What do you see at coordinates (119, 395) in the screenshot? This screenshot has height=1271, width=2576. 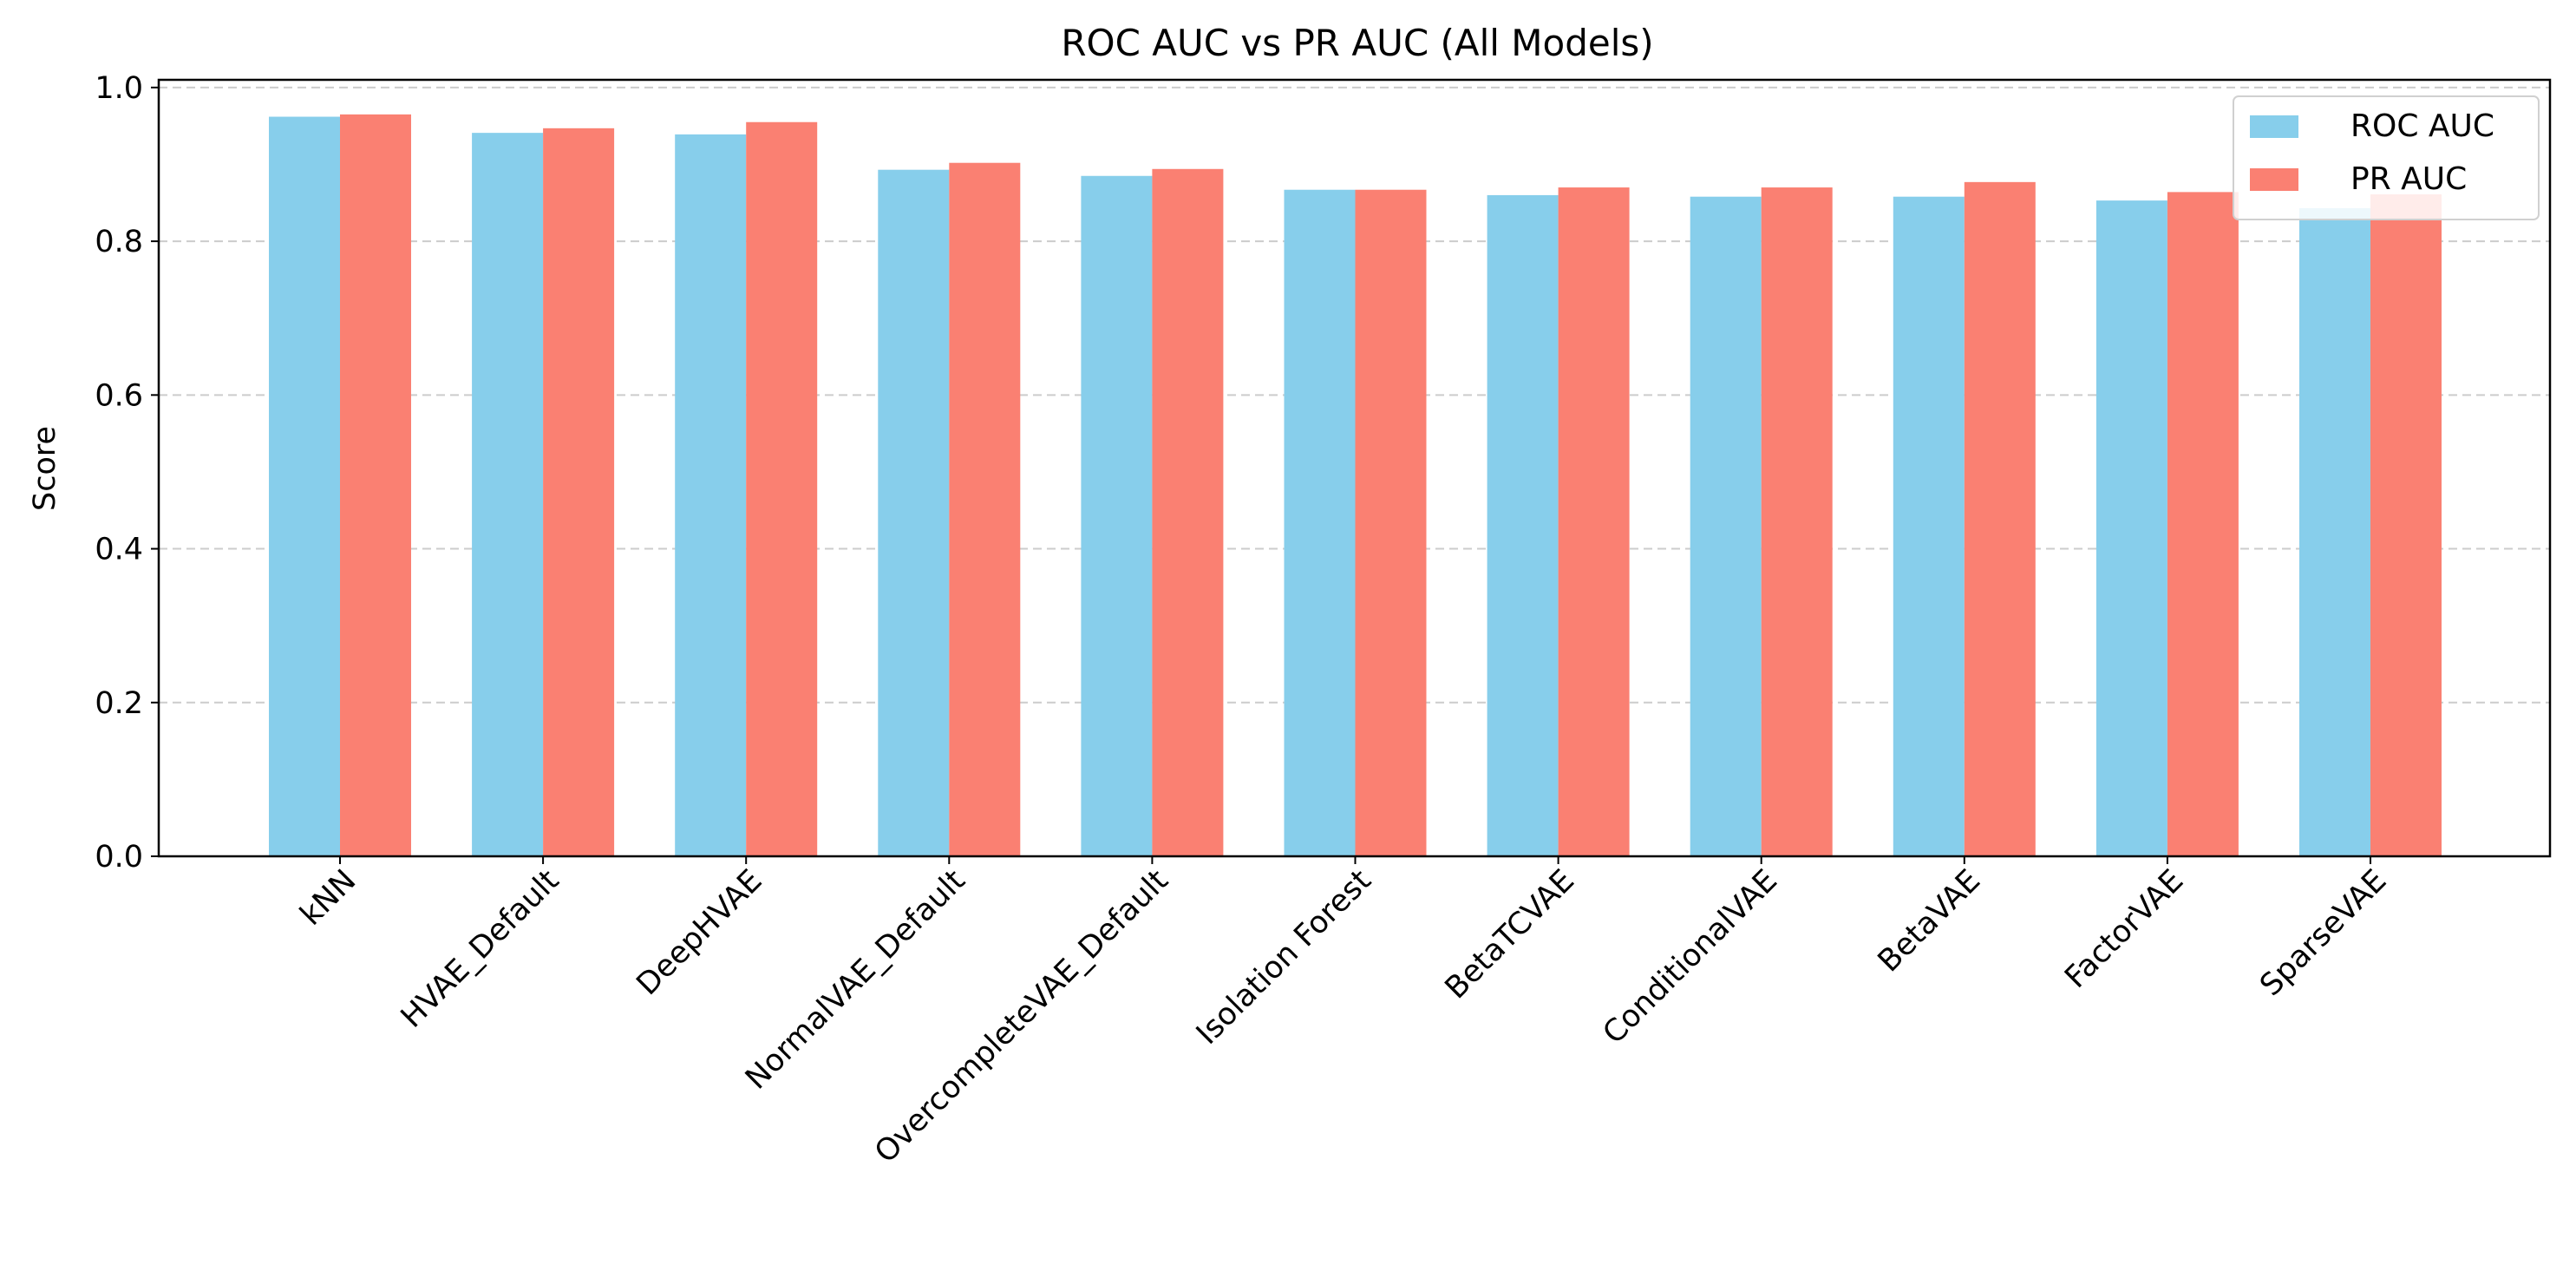 I see `y-tick-label: 0.6` at bounding box center [119, 395].